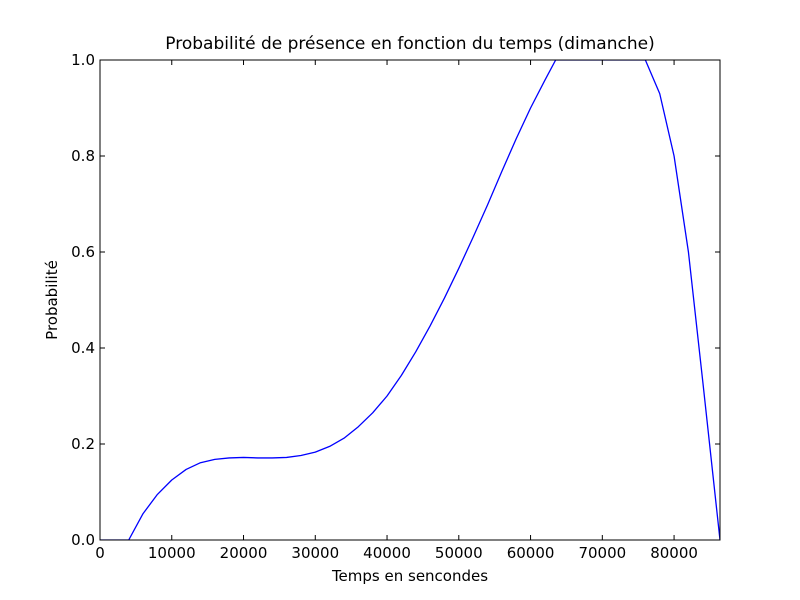  I want to click on x-tick-label: 20000, so click(244, 553).